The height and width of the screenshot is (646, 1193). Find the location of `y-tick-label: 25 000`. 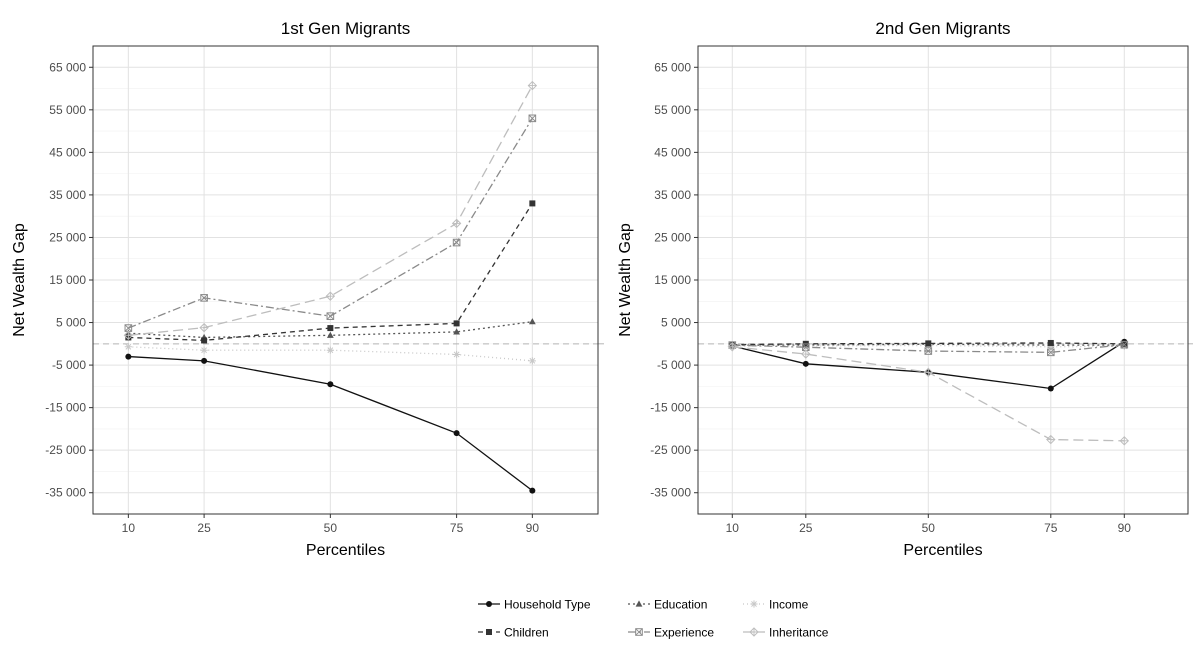

y-tick-label: 25 000 is located at coordinates (672, 237).